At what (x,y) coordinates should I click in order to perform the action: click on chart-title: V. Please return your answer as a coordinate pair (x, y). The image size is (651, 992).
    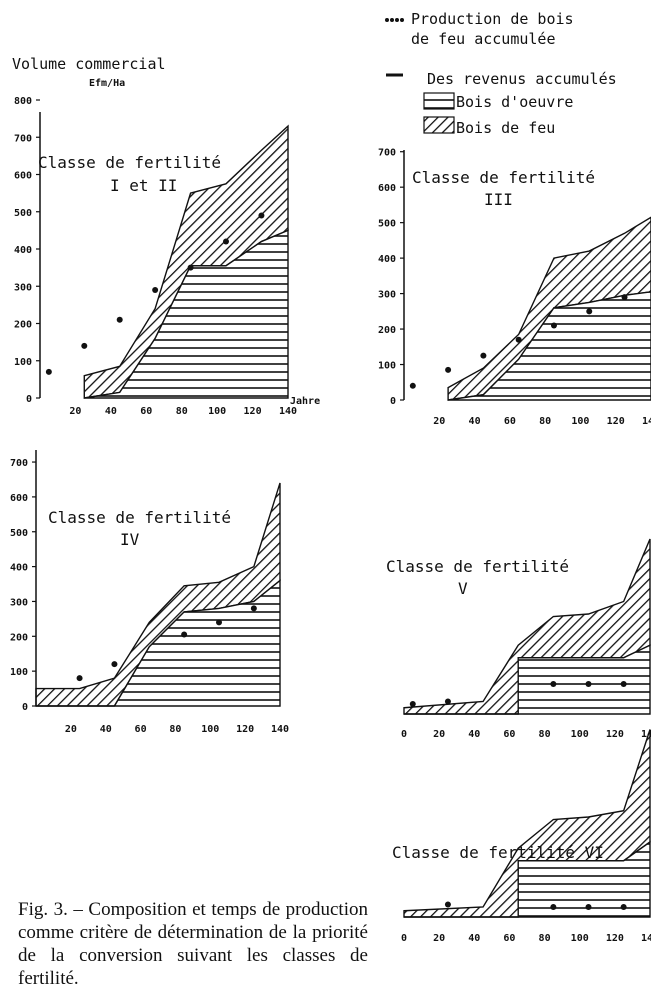
    Looking at the image, I should click on (463, 588).